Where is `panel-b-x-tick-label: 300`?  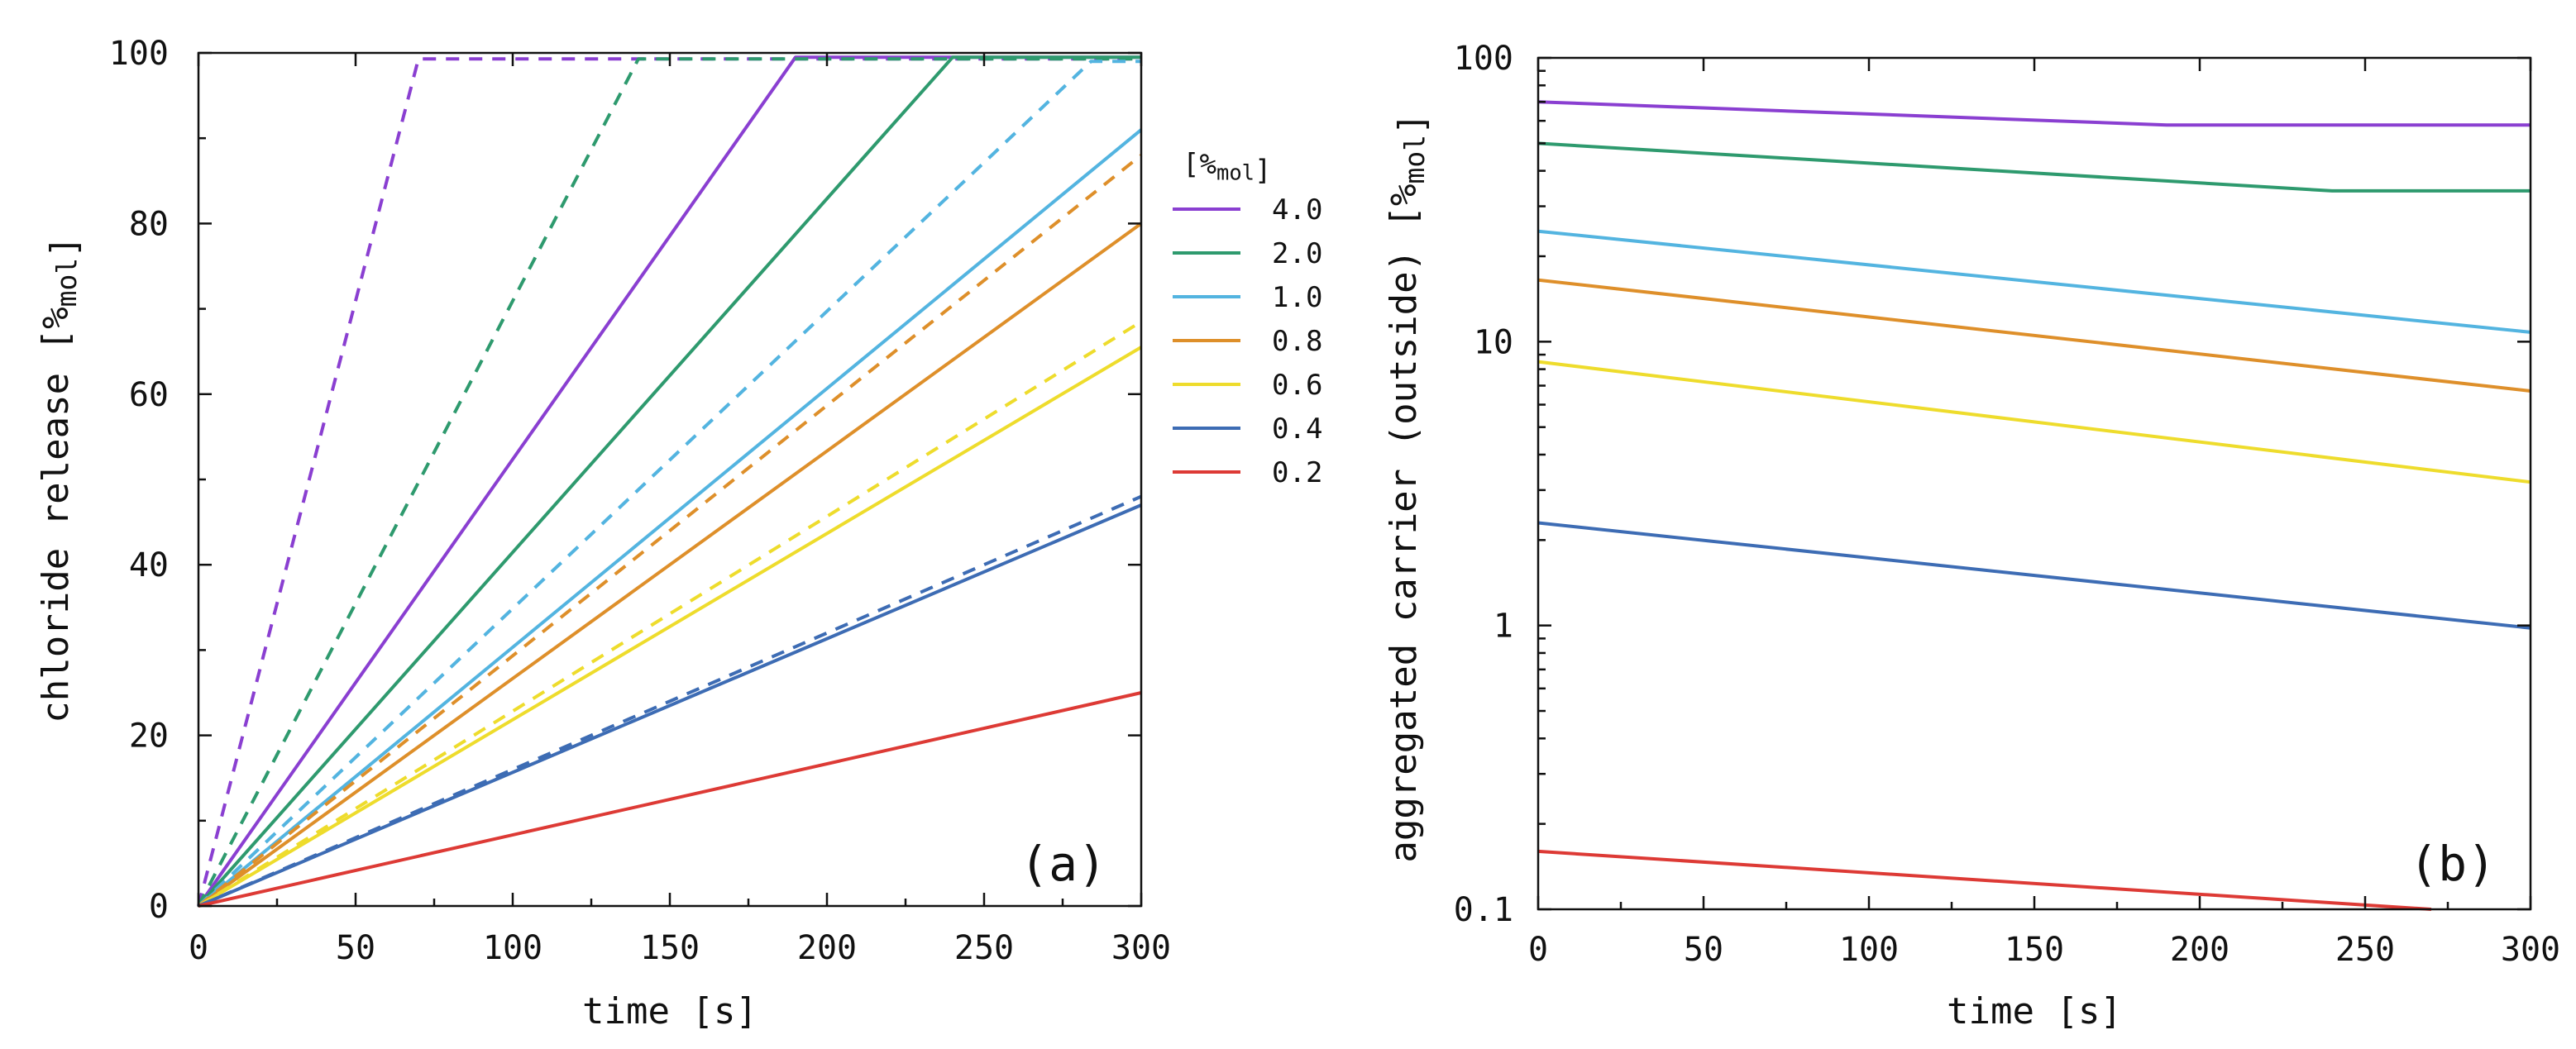
panel-b-x-tick-label: 300 is located at coordinates (2530, 950).